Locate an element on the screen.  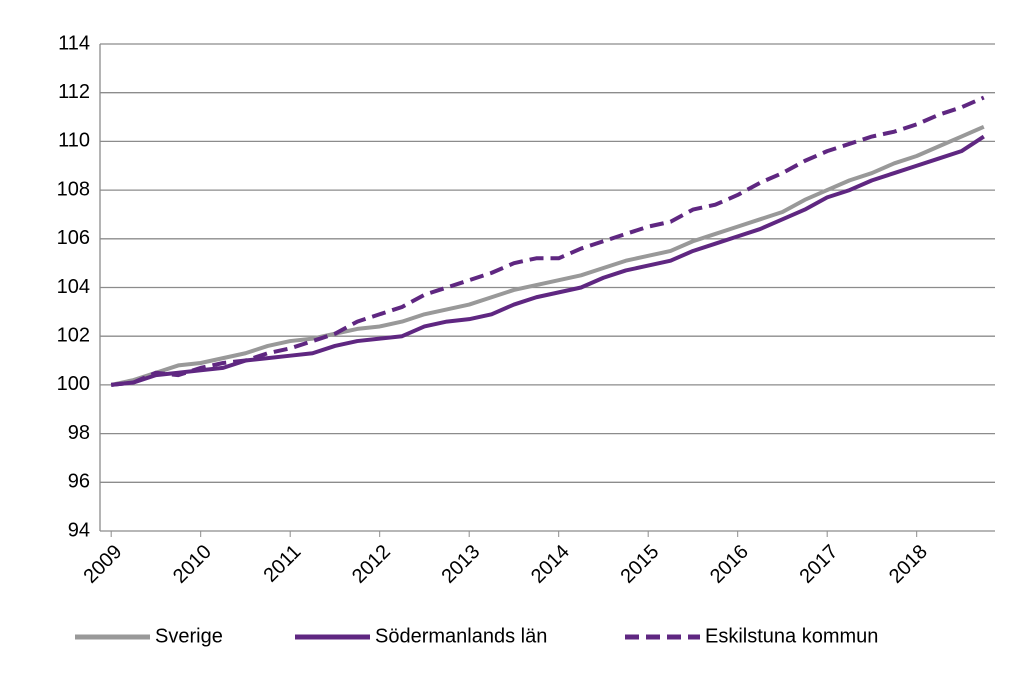
x-tick-label: 2012 is located at coordinates (371, 564).